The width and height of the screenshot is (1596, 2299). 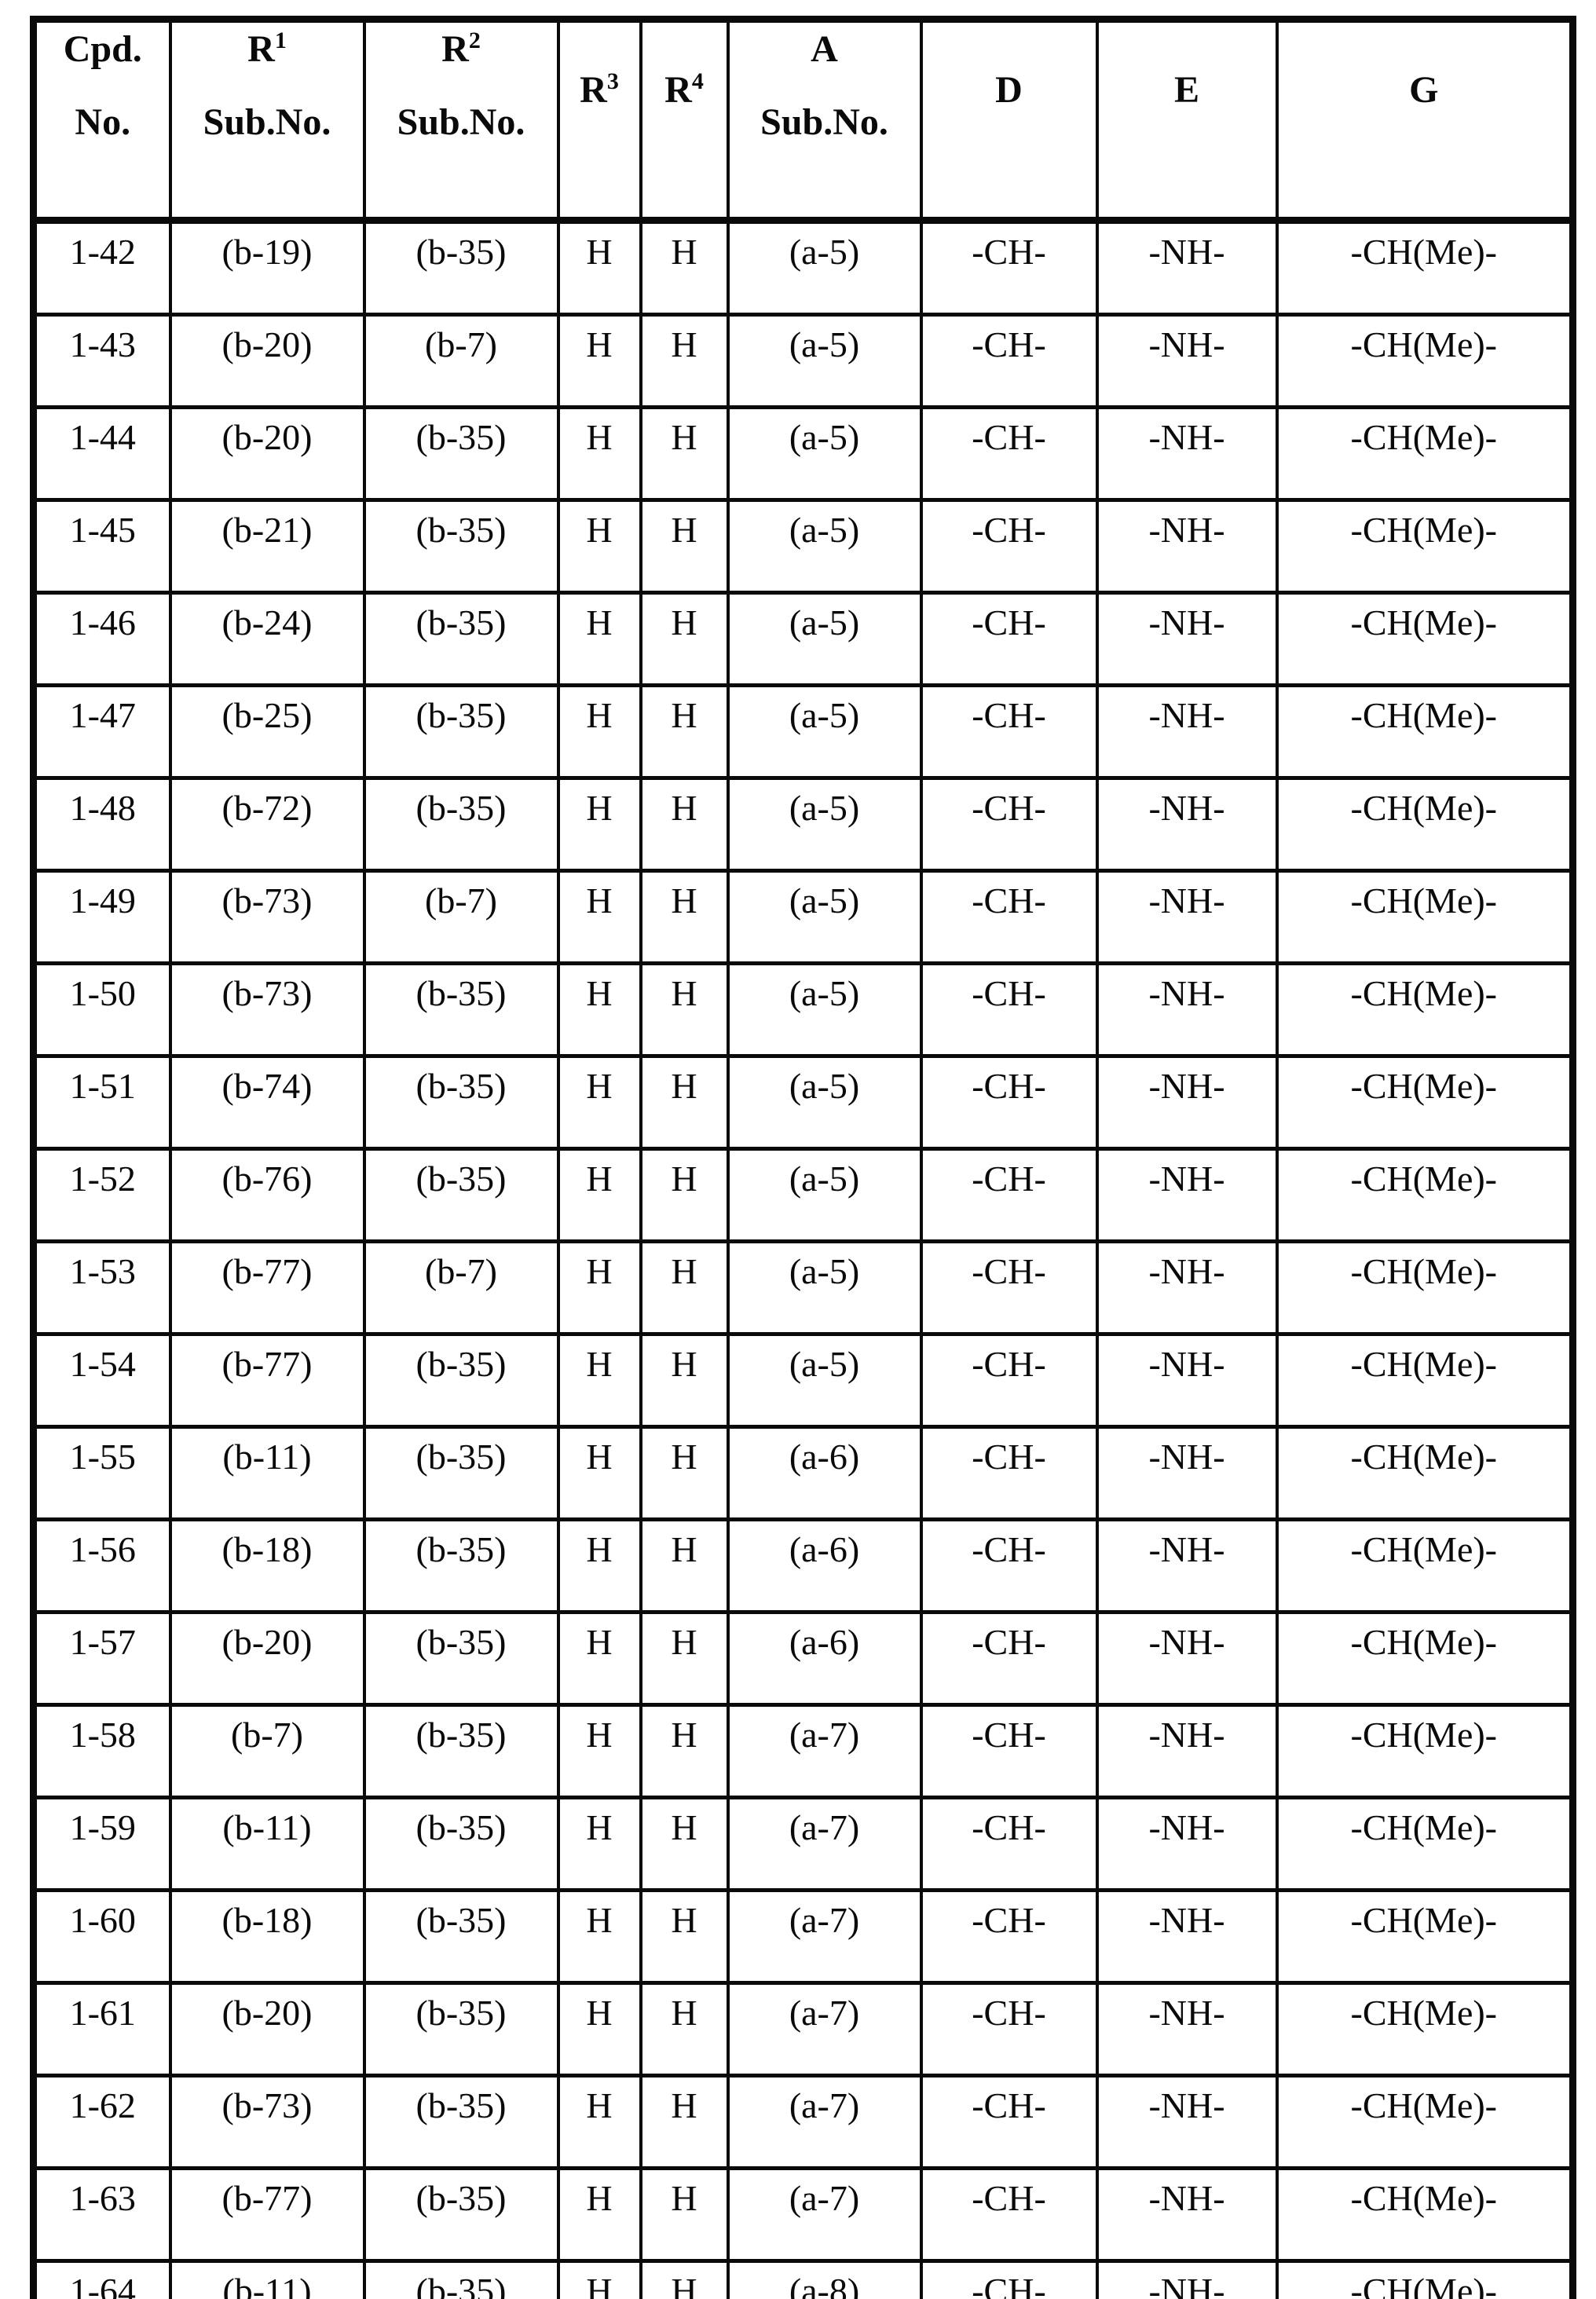 What do you see at coordinates (267, 731) in the screenshot?
I see `cell-r1-sub-no: (b-25)` at bounding box center [267, 731].